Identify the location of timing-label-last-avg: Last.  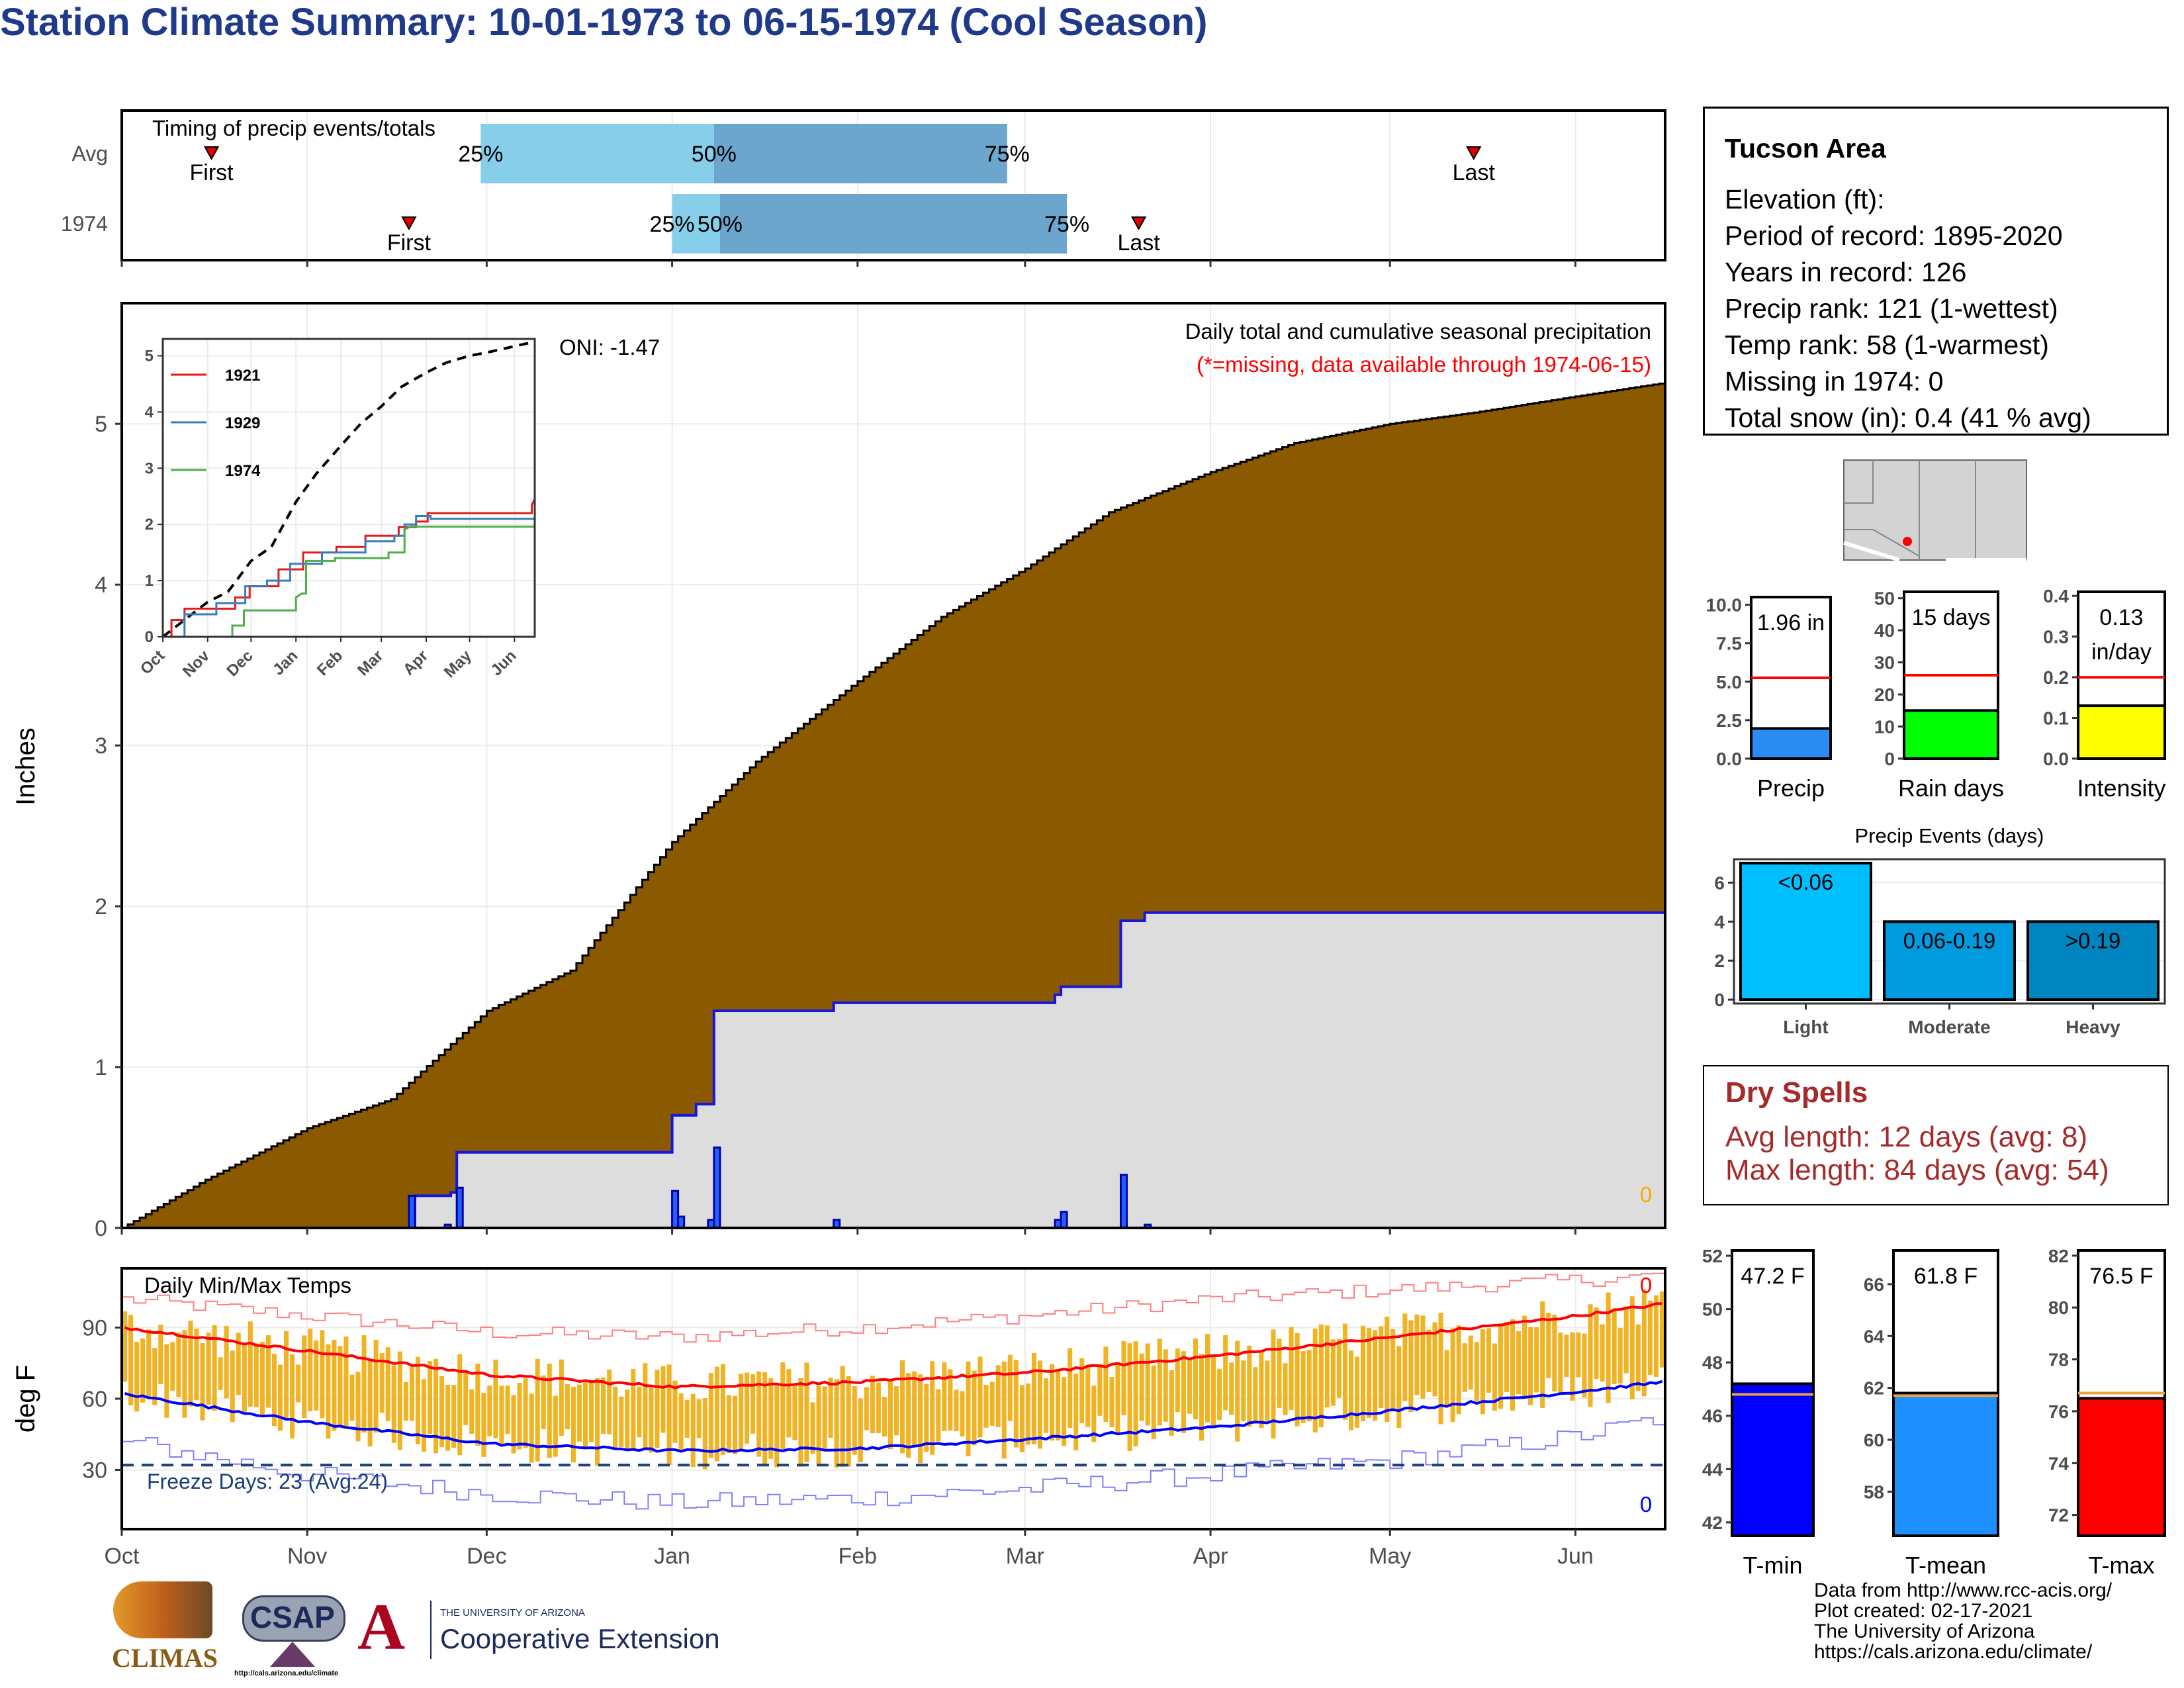
(1474, 173).